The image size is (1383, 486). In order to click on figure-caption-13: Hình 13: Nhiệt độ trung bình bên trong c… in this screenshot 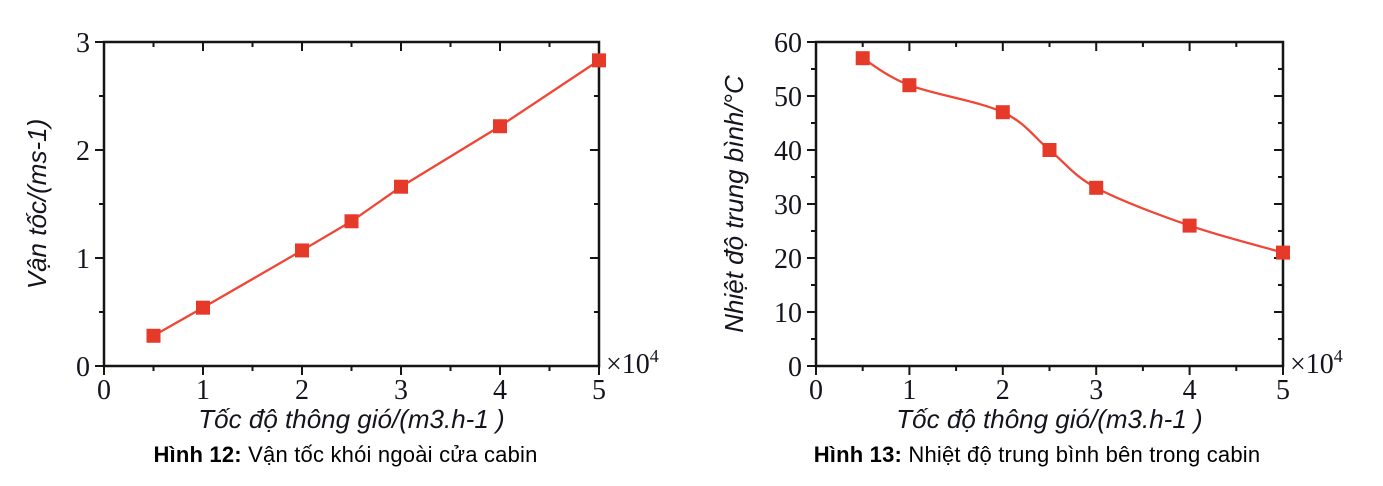, I will do `click(1037, 455)`.